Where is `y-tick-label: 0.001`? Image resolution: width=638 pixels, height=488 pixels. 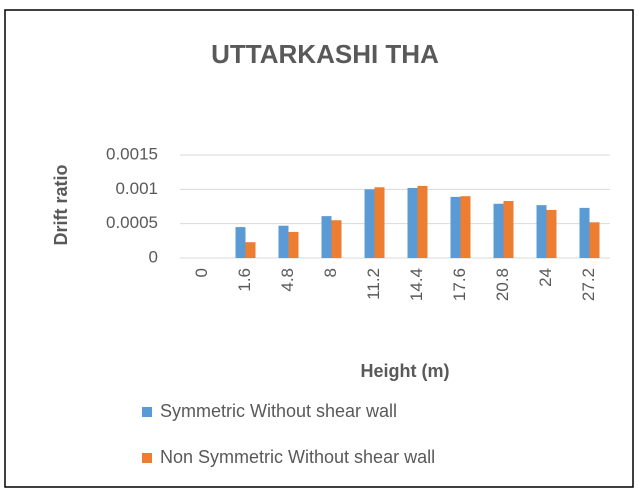
y-tick-label: 0.001 is located at coordinates (136, 188).